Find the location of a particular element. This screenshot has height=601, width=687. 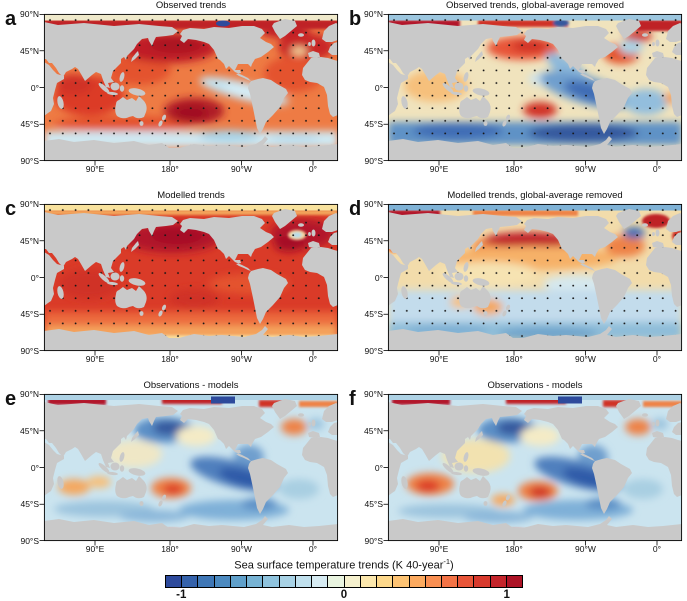

map-modelled-trends is located at coordinates (189, 279).